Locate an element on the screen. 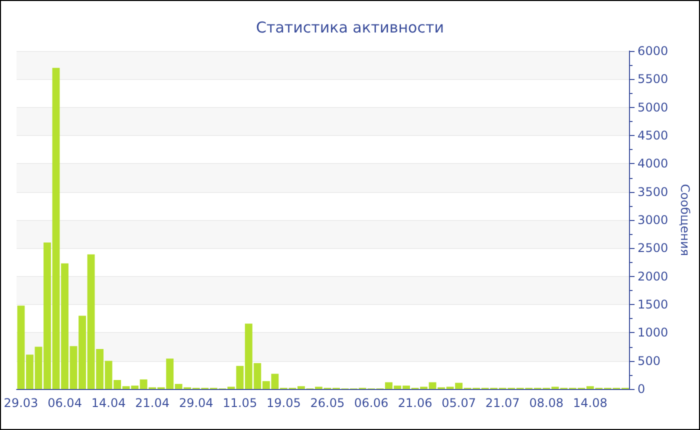  x-tick-label: 11.05 is located at coordinates (240, 403).